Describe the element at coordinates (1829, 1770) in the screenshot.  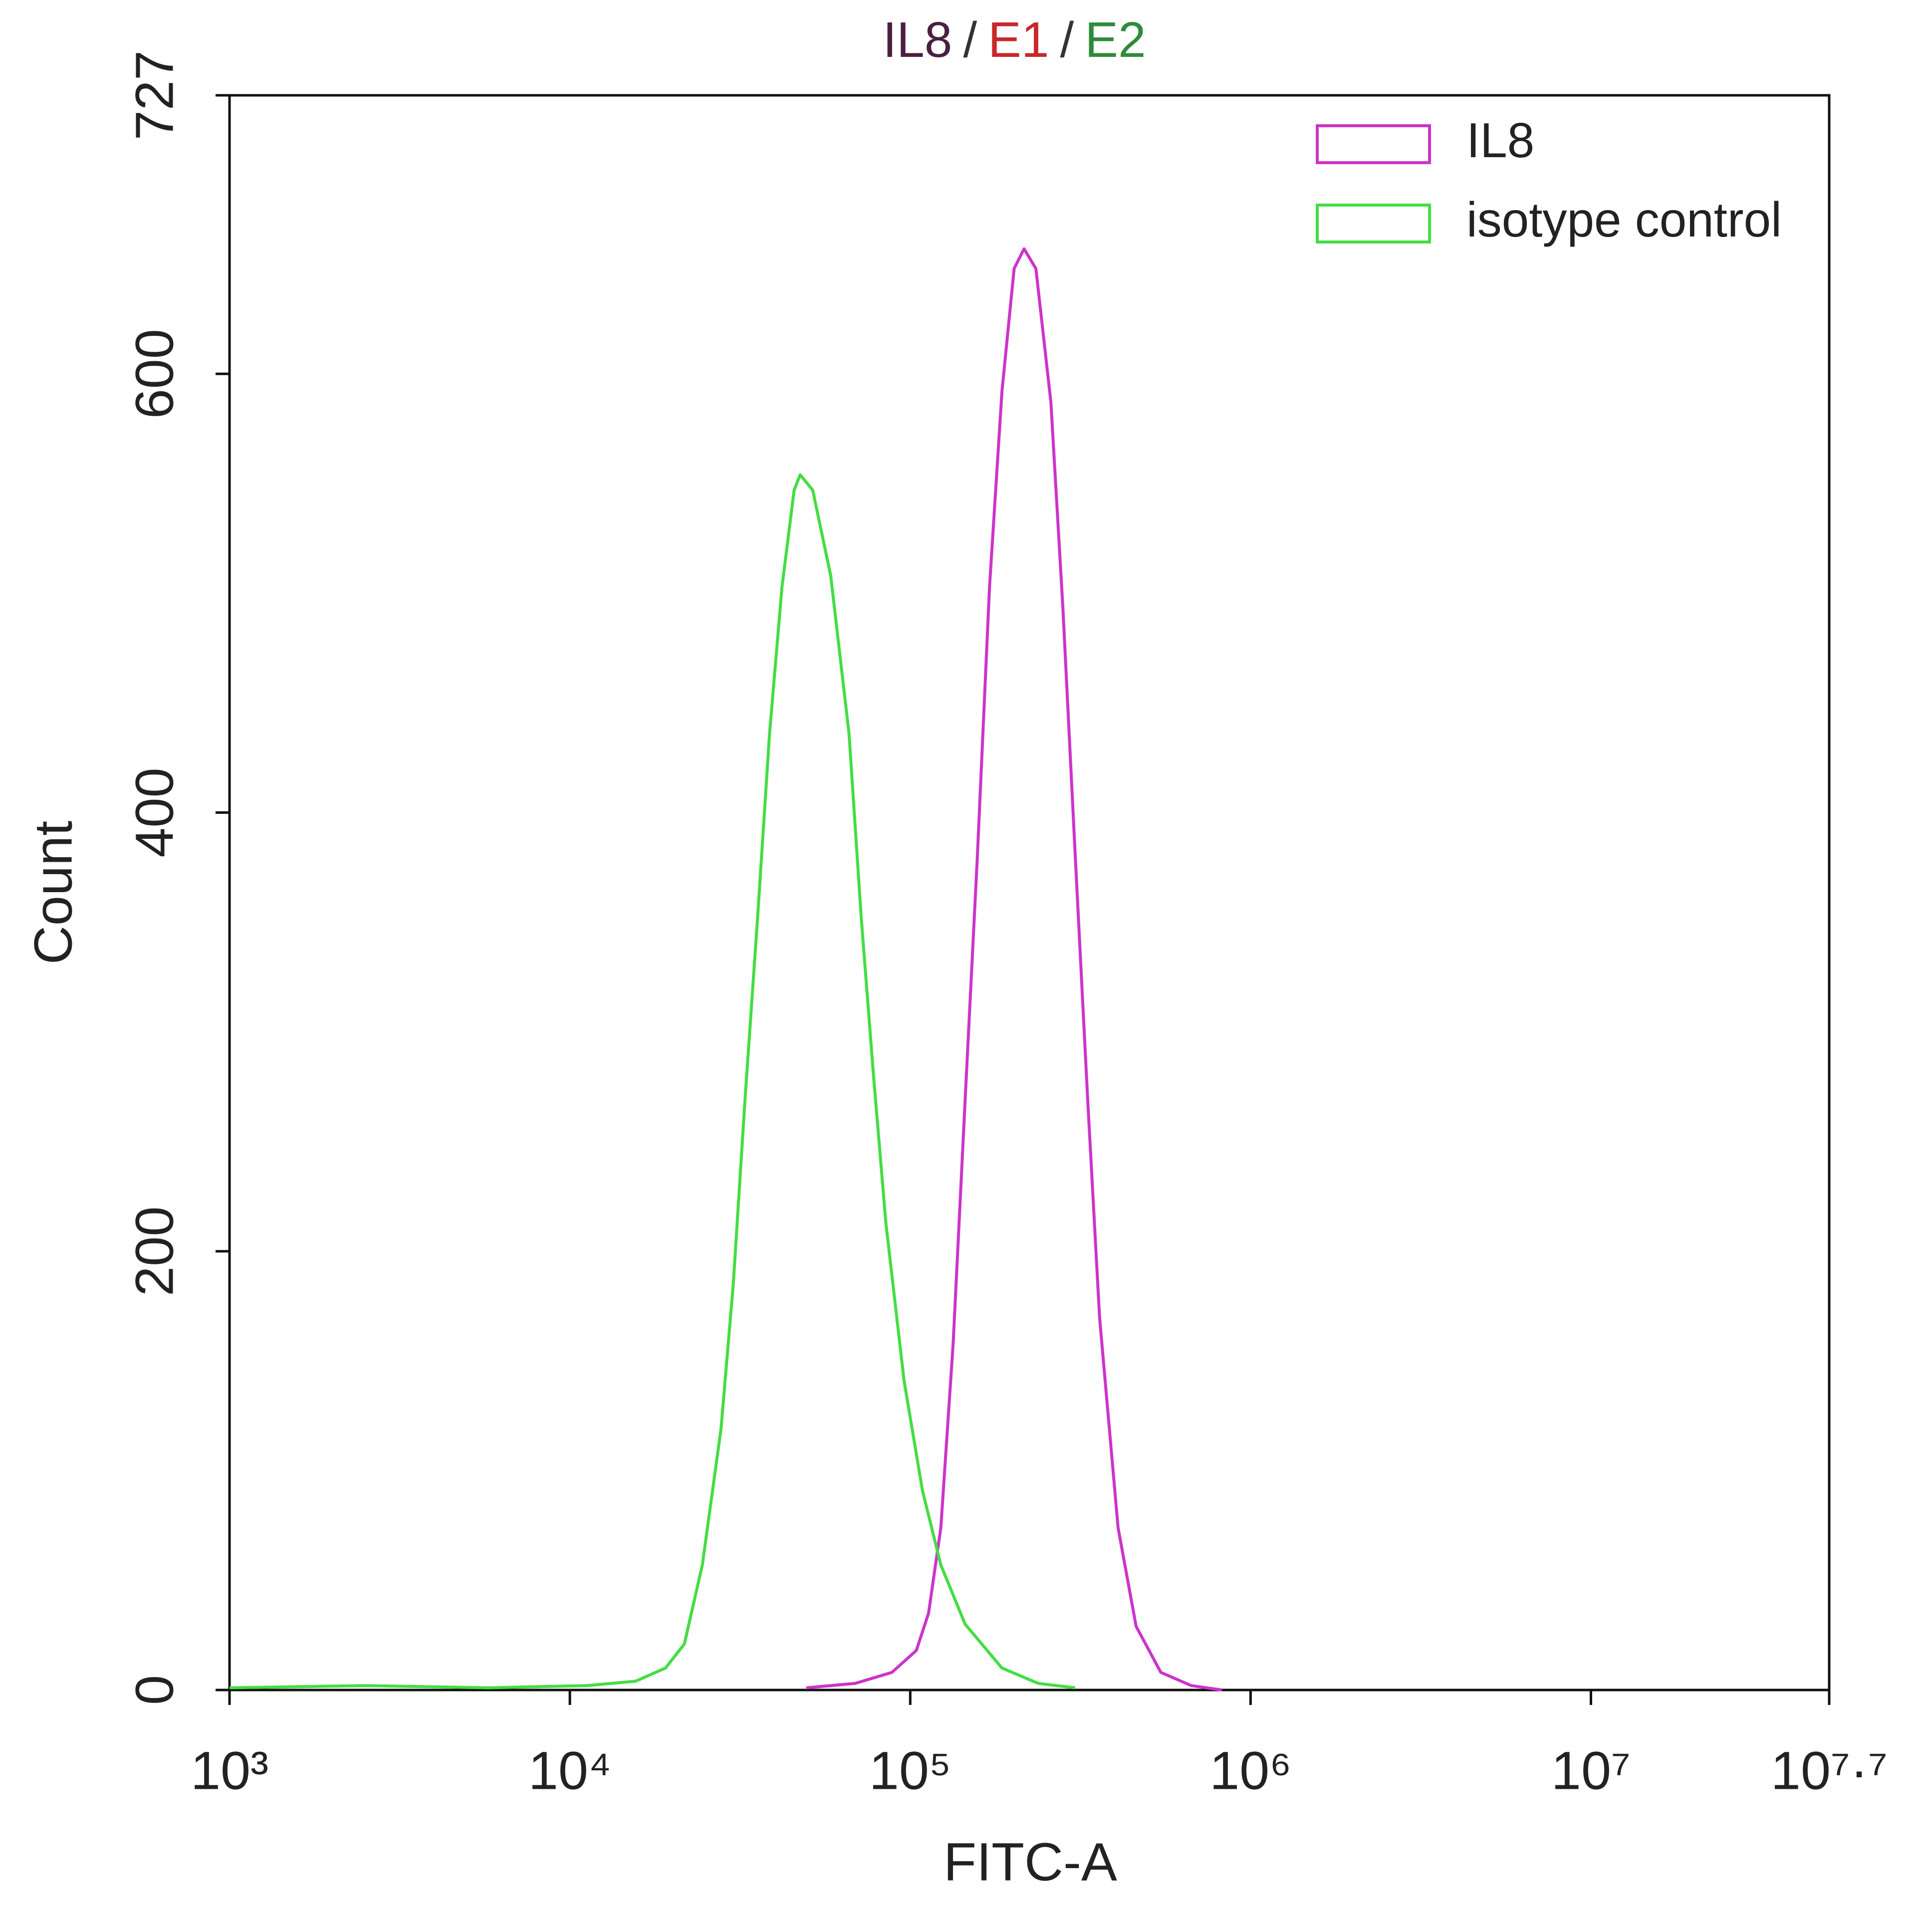
I see `x-tick-label: 10⁷·⁷` at that location.